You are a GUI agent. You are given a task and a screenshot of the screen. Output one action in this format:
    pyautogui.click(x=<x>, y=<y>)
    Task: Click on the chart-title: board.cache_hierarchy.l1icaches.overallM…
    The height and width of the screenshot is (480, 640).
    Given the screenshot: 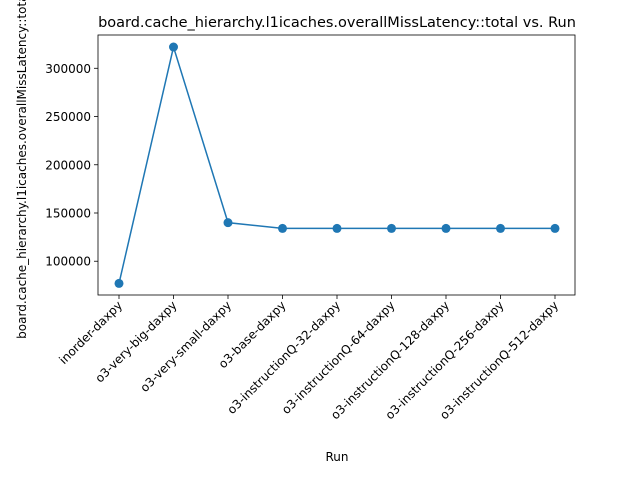 What is the action you would take?
    pyautogui.click(x=337, y=23)
    